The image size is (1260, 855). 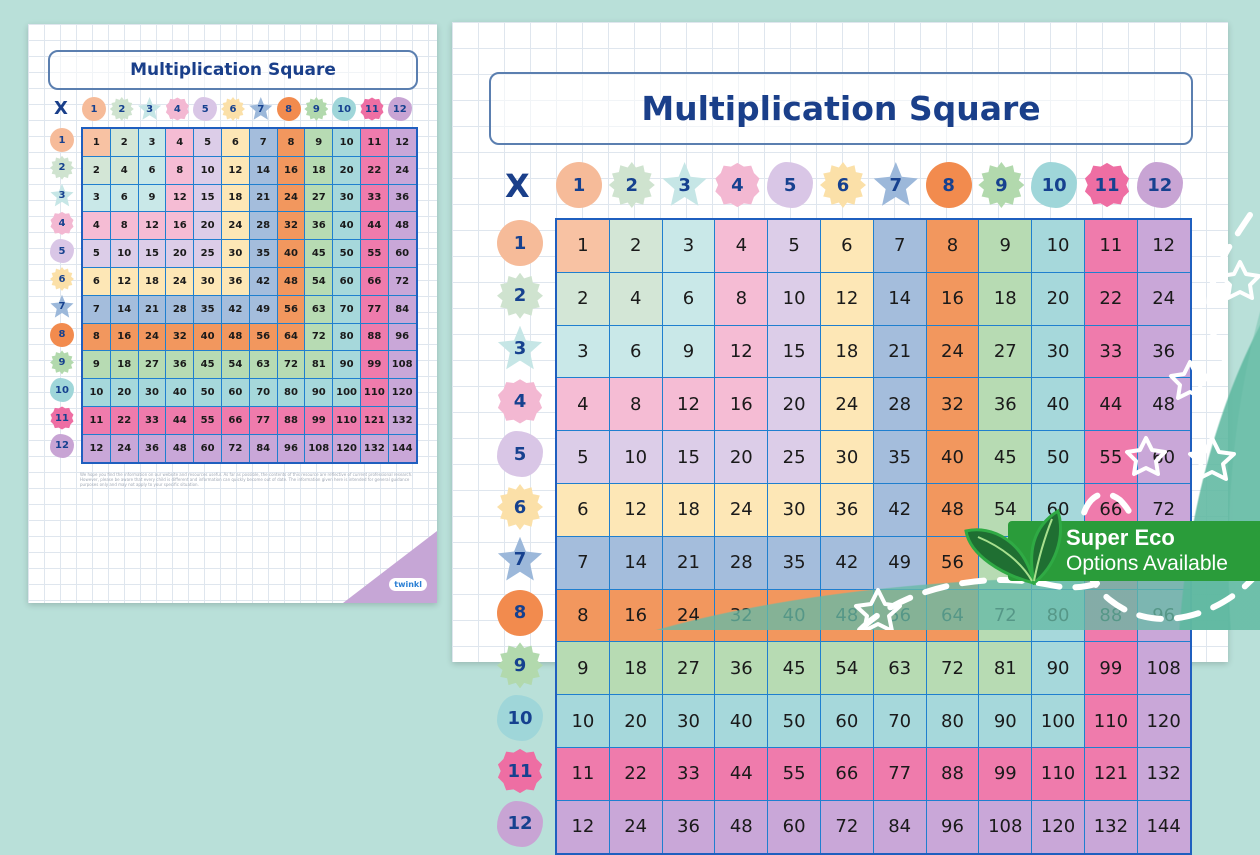 I want to click on grid-cell: 44, so click(x=741, y=773).